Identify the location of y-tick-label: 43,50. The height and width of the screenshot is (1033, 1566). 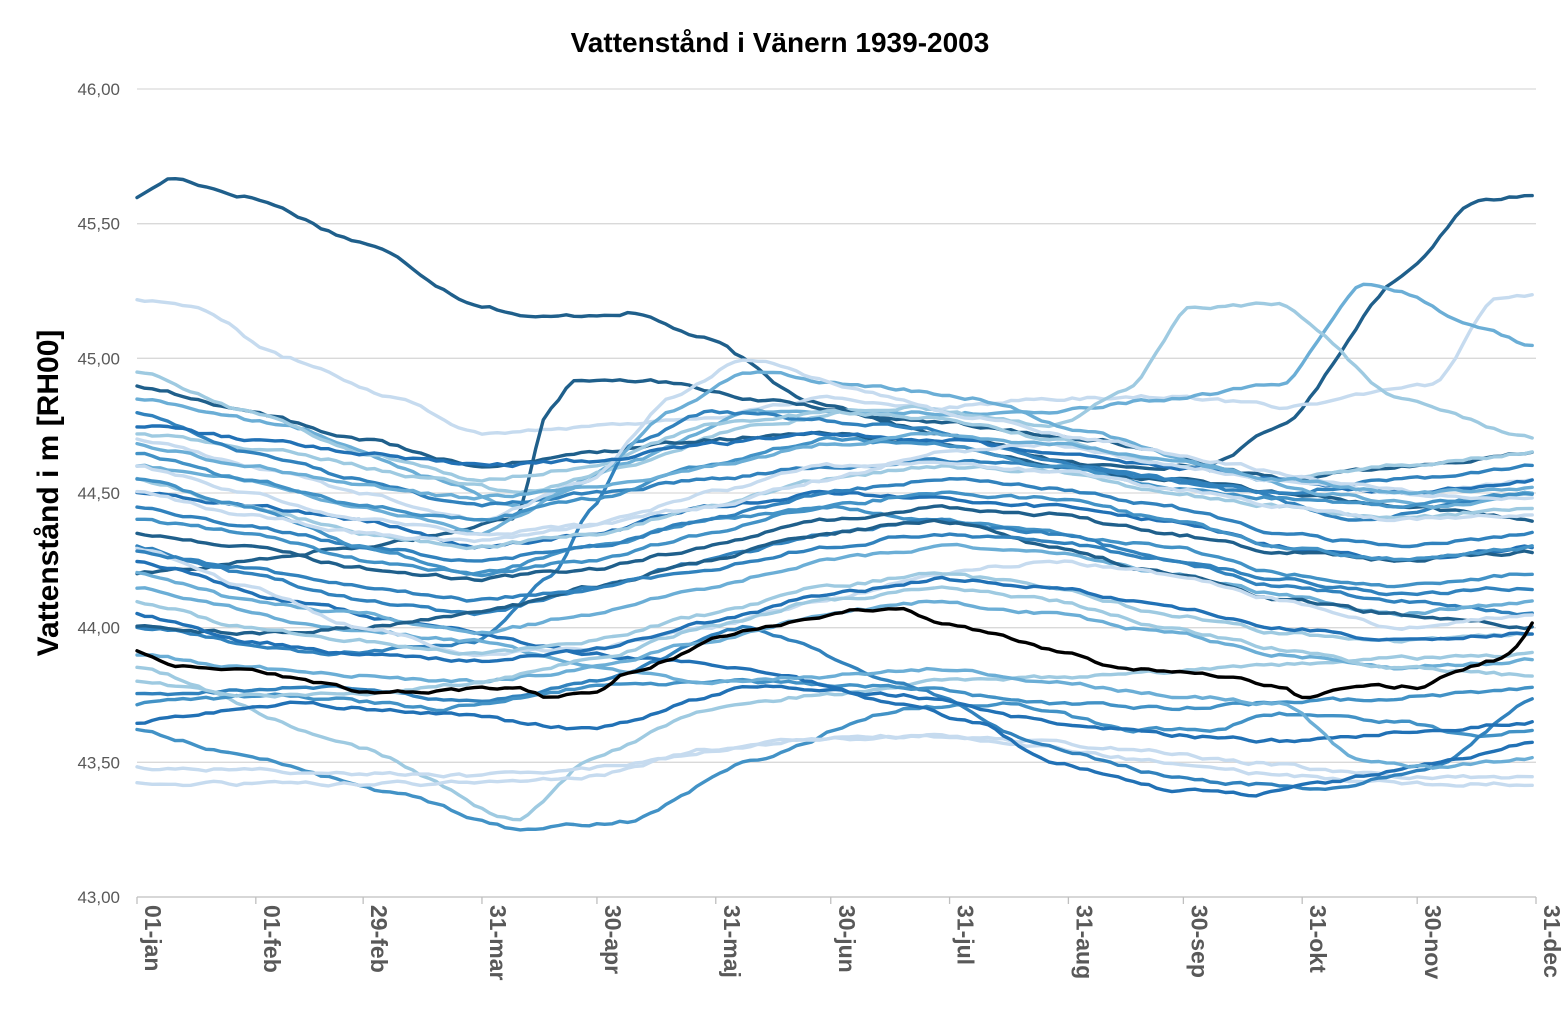
(98, 762).